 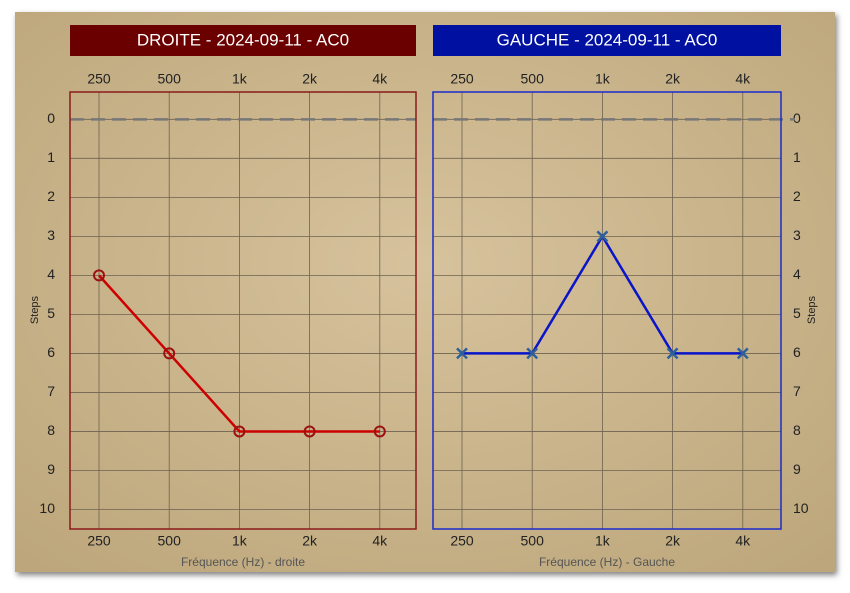 I want to click on chart-title: DROITE - 2024-09-11 - AC0, so click(x=243, y=39).